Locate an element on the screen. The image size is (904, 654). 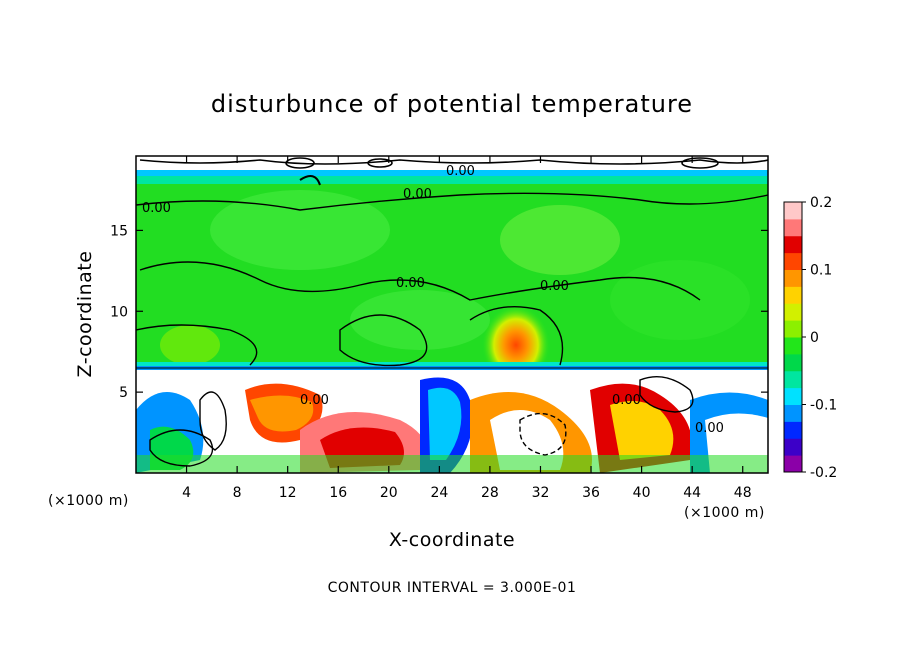
x-tick-label: 40 is located at coordinates (642, 493).